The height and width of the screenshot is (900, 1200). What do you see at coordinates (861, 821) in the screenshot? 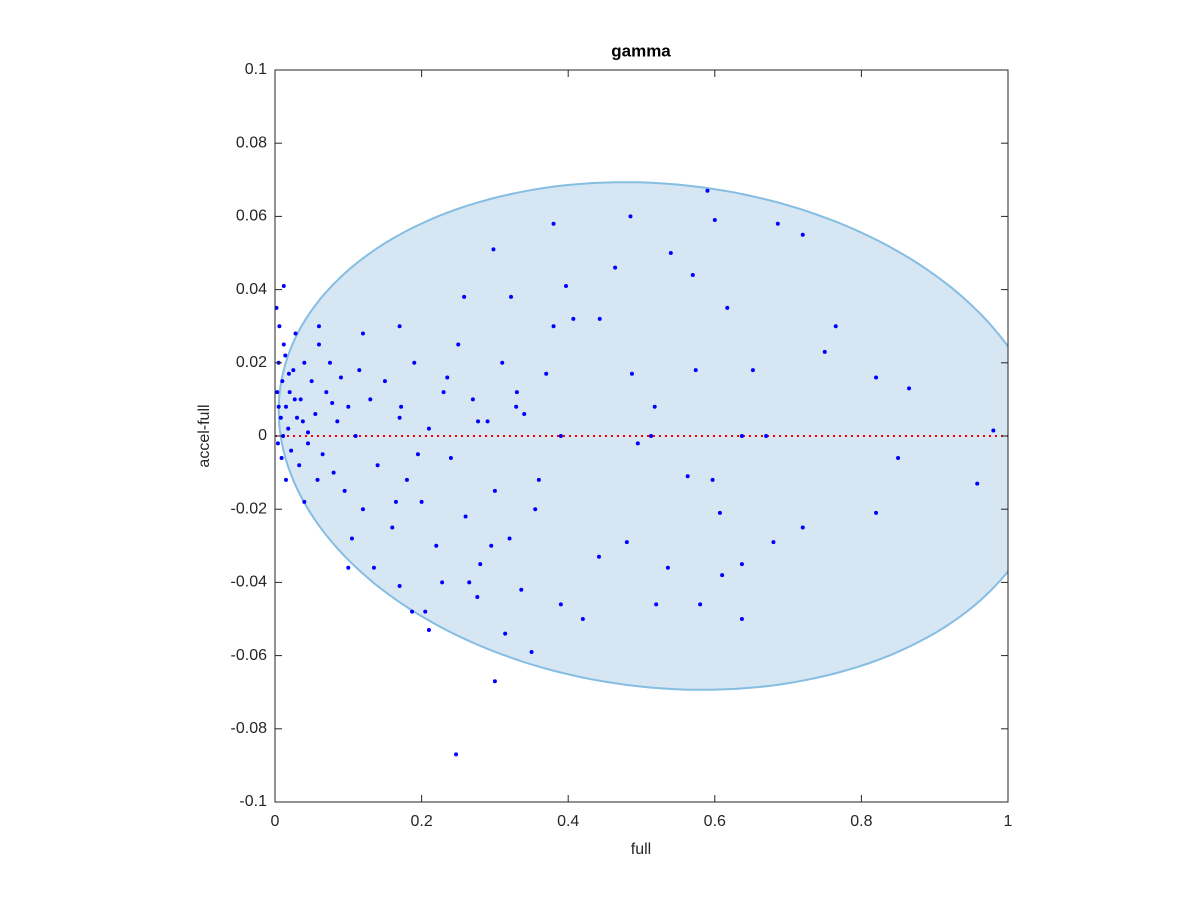
I see `x-tick-label: 0.8` at bounding box center [861, 821].